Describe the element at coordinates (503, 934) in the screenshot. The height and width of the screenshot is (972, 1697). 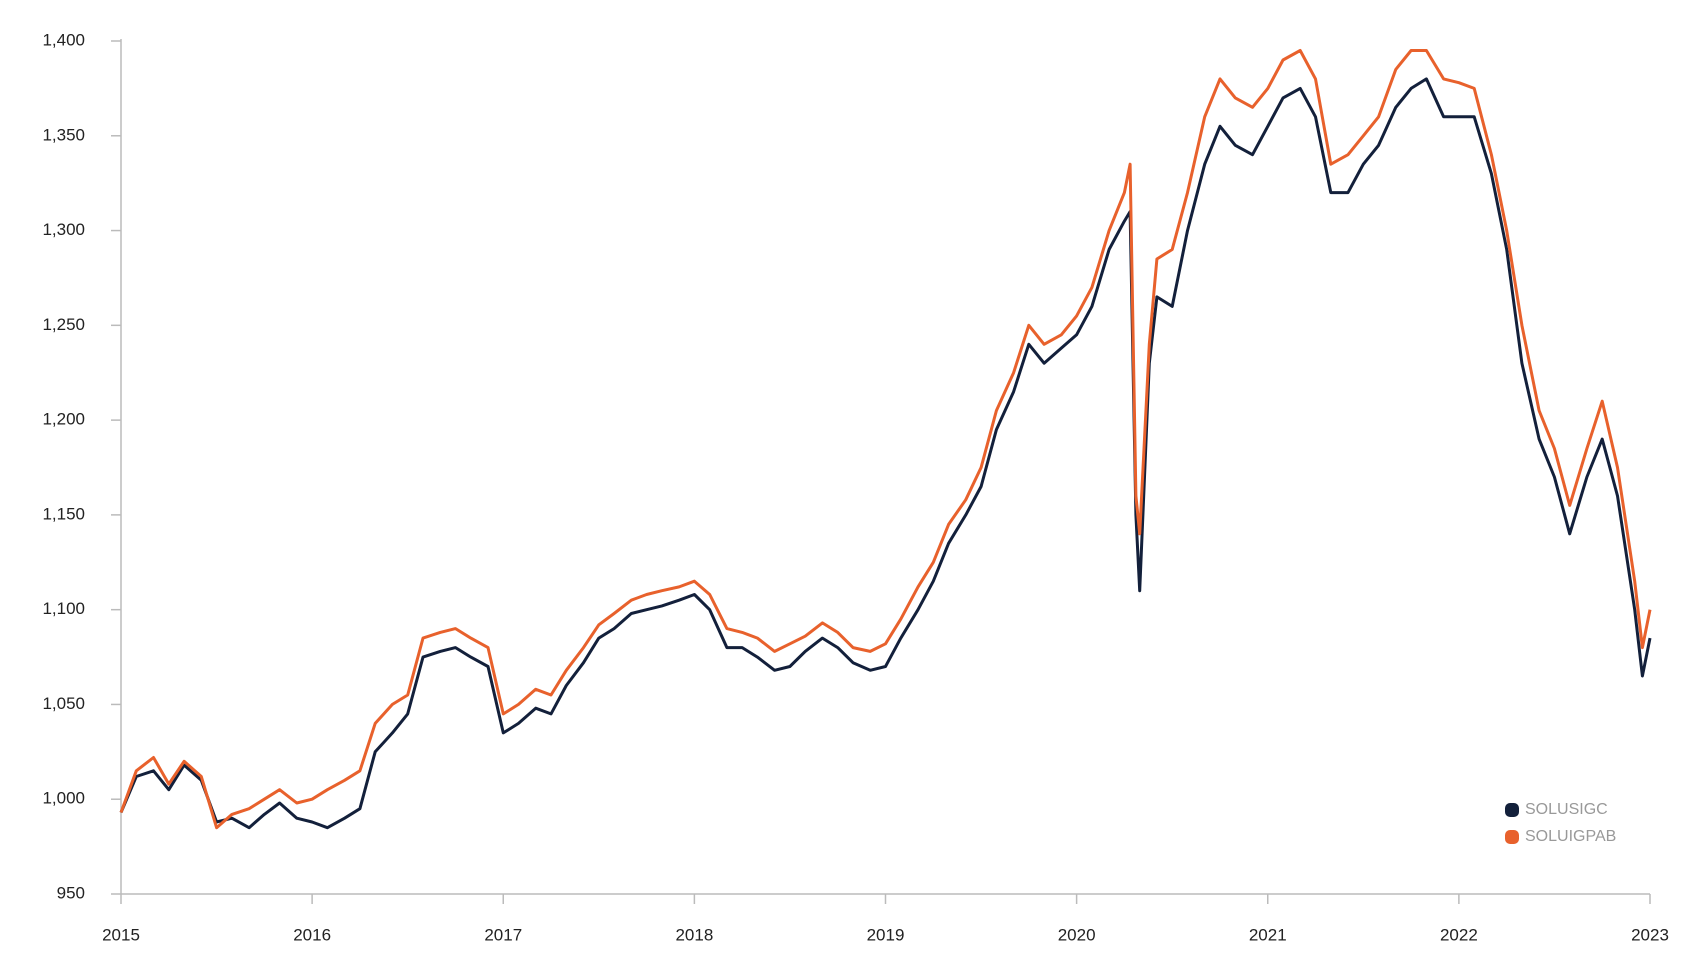
I see `x-tick-label: 2017` at that location.